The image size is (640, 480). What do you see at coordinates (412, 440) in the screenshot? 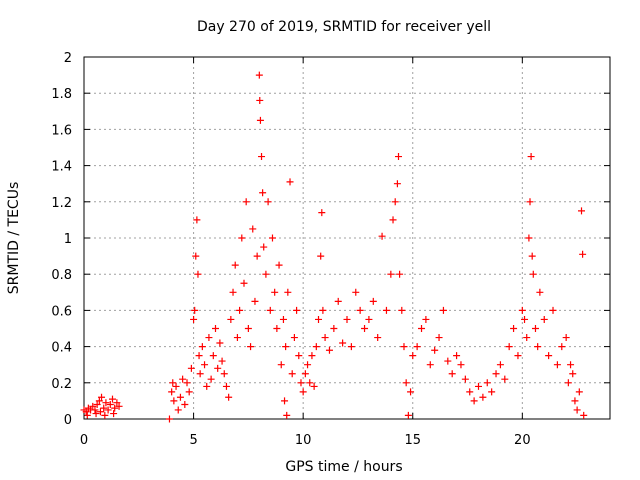
I see `x-tick-label: 15` at bounding box center [412, 440].